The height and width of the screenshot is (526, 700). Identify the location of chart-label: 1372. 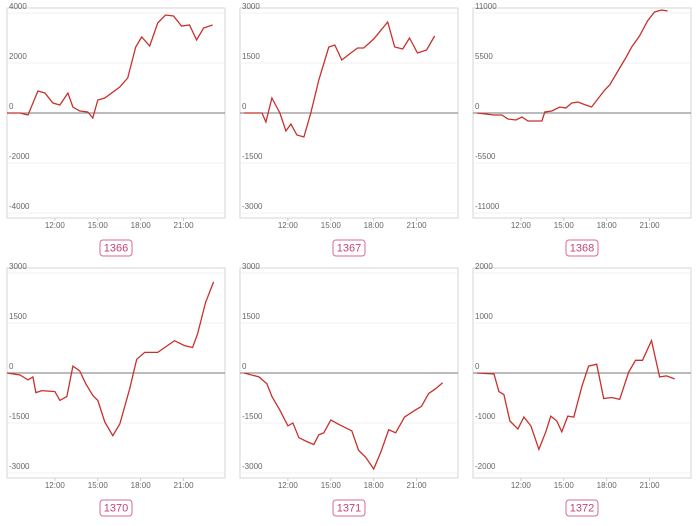
(582, 508).